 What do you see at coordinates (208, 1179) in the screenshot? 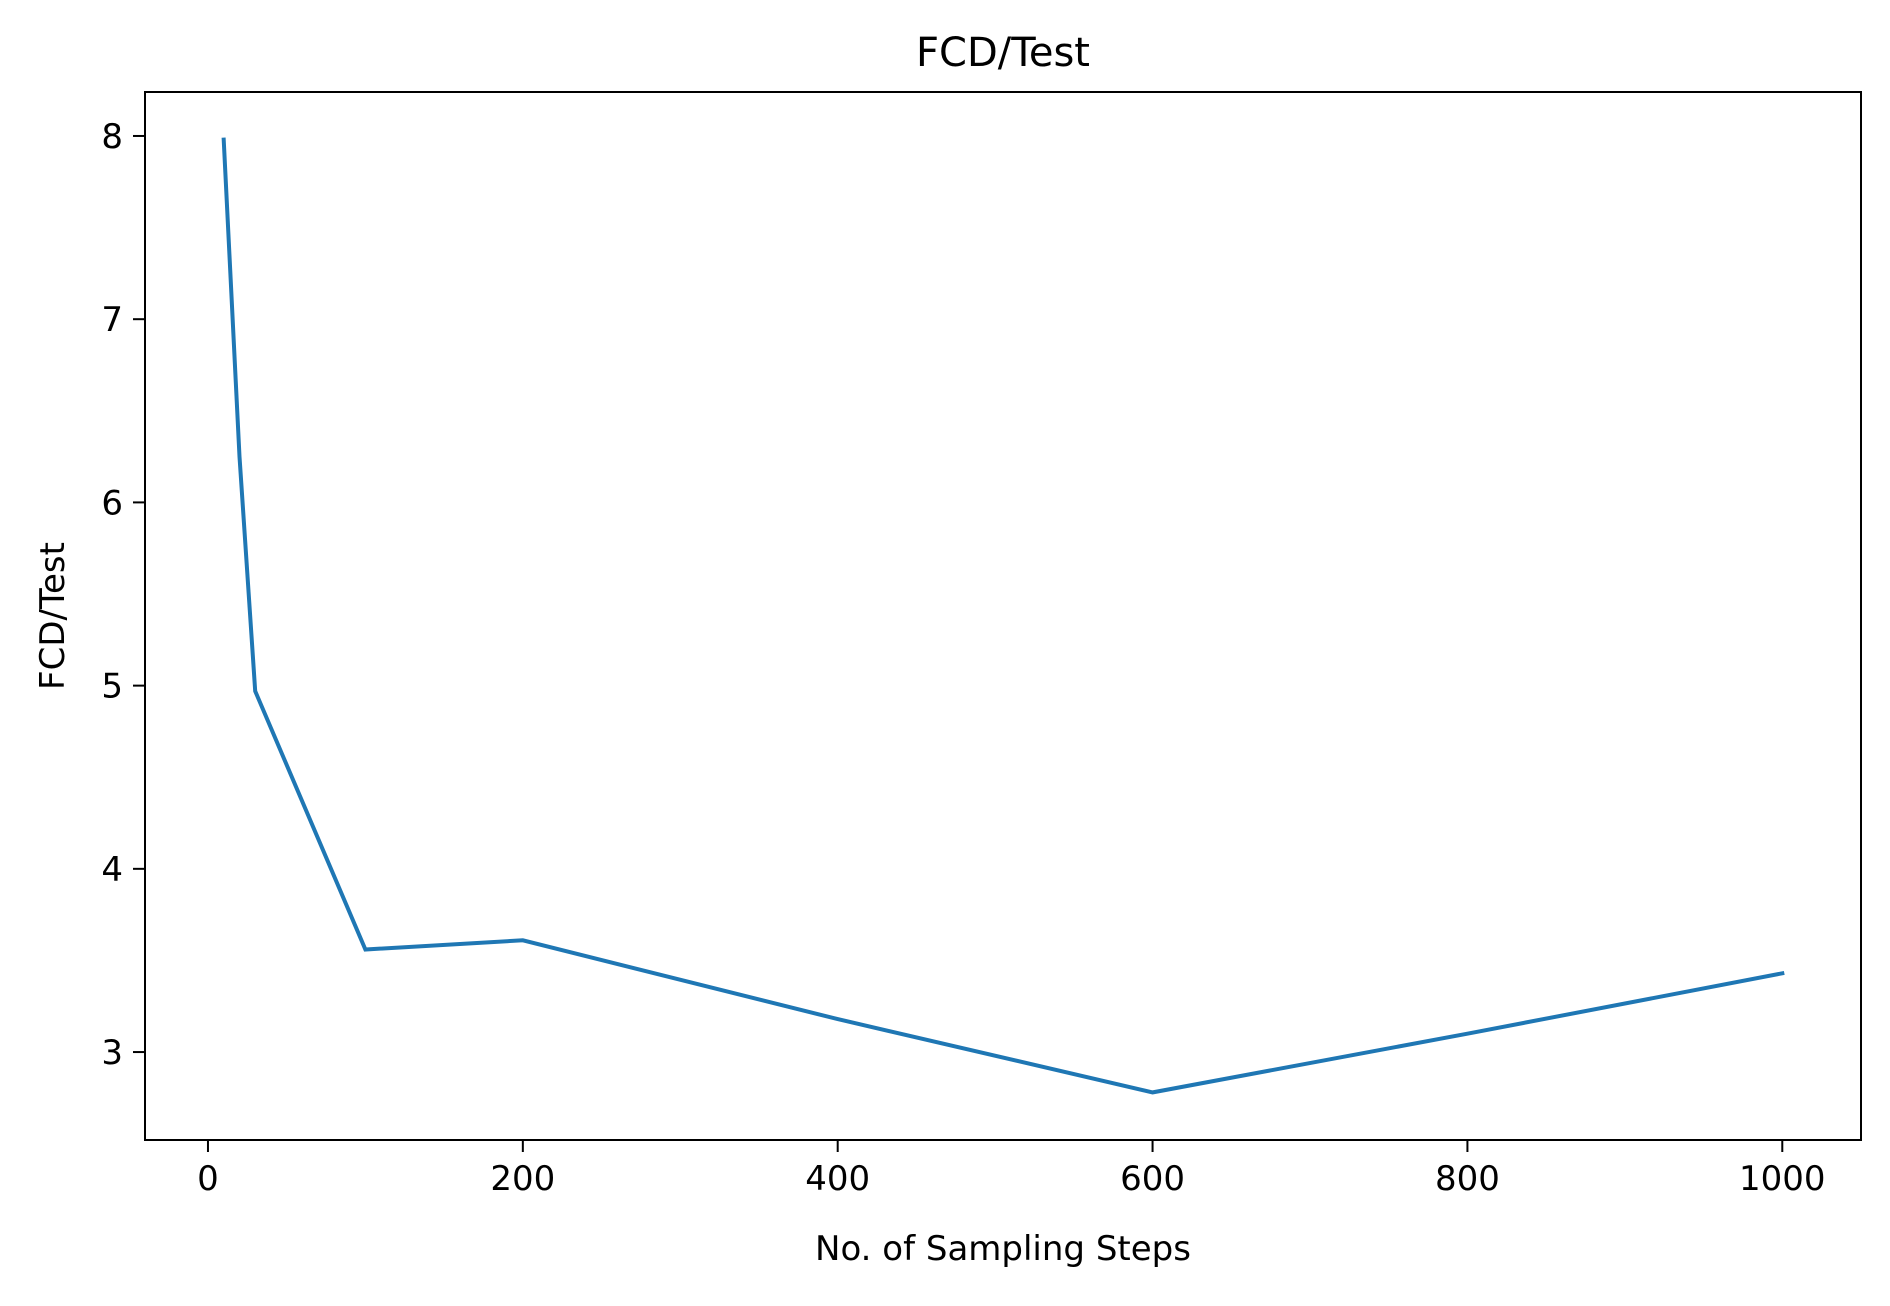
I see `x-tick-label: 0` at bounding box center [208, 1179].